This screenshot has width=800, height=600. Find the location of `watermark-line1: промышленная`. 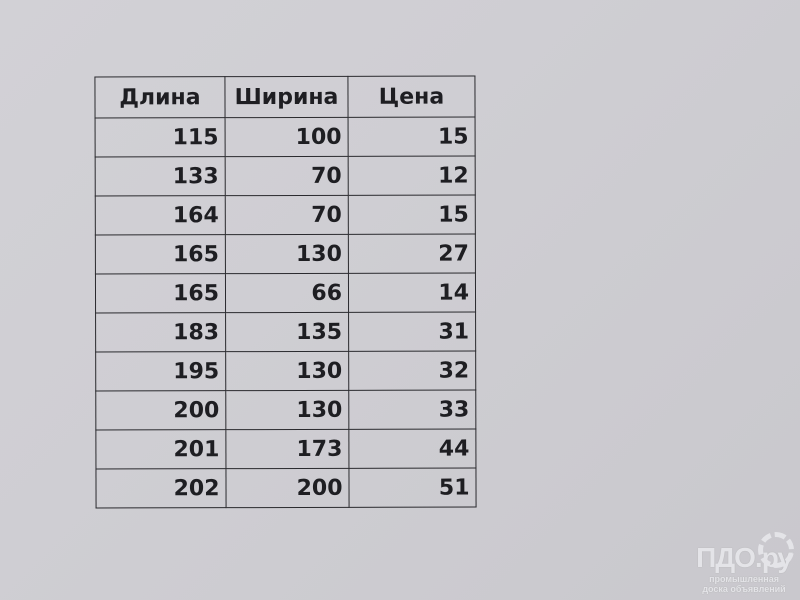

watermark-line1: промышленная is located at coordinates (744, 579).